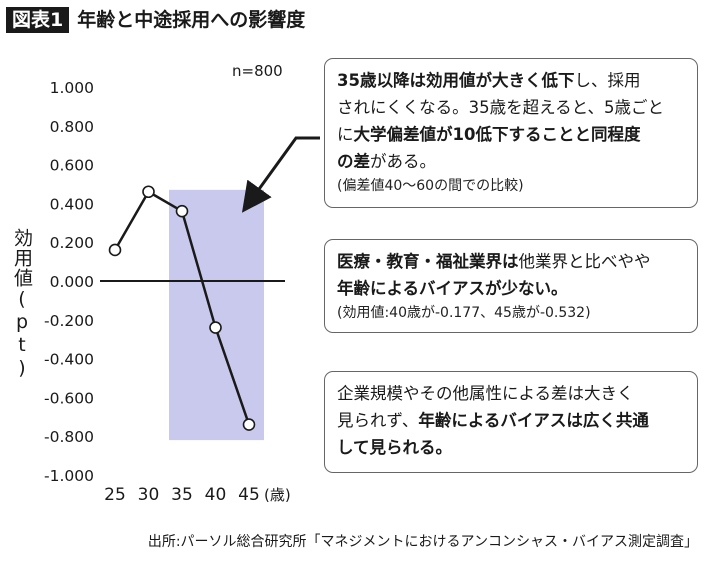  Describe the element at coordinates (22, 304) in the screenshot. I see `y-axis-label: 効用値(pt)` at that location.